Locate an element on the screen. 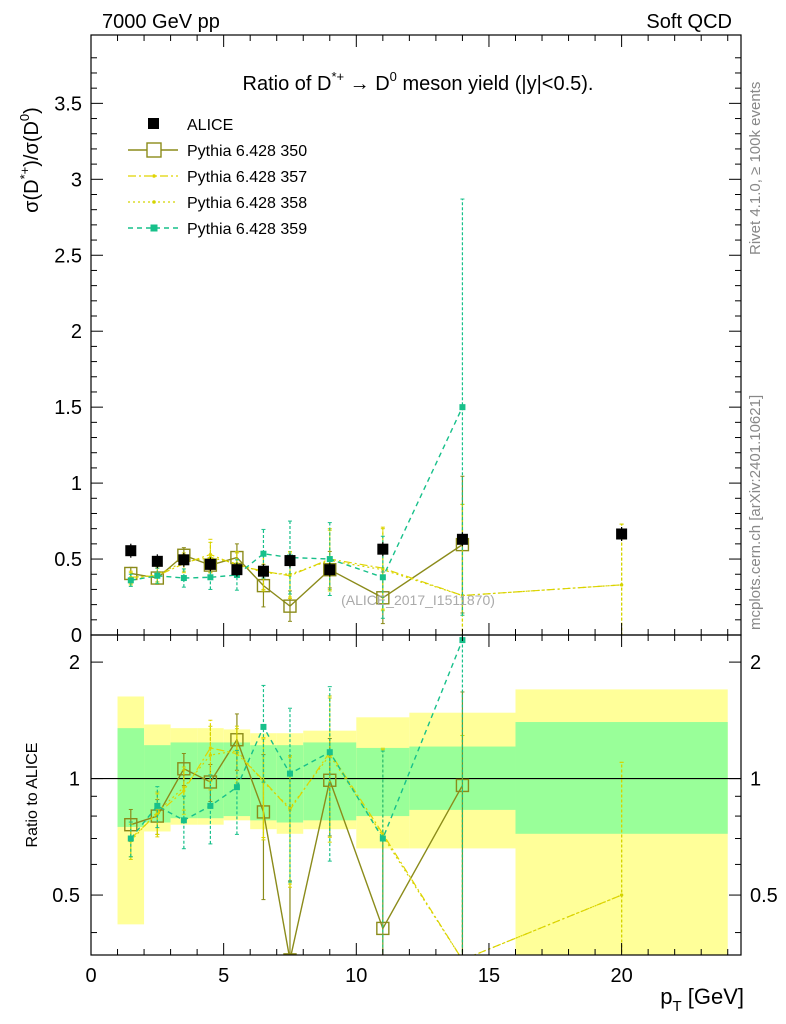 The image size is (786, 1024). series-1-line is located at coordinates (296, 576).